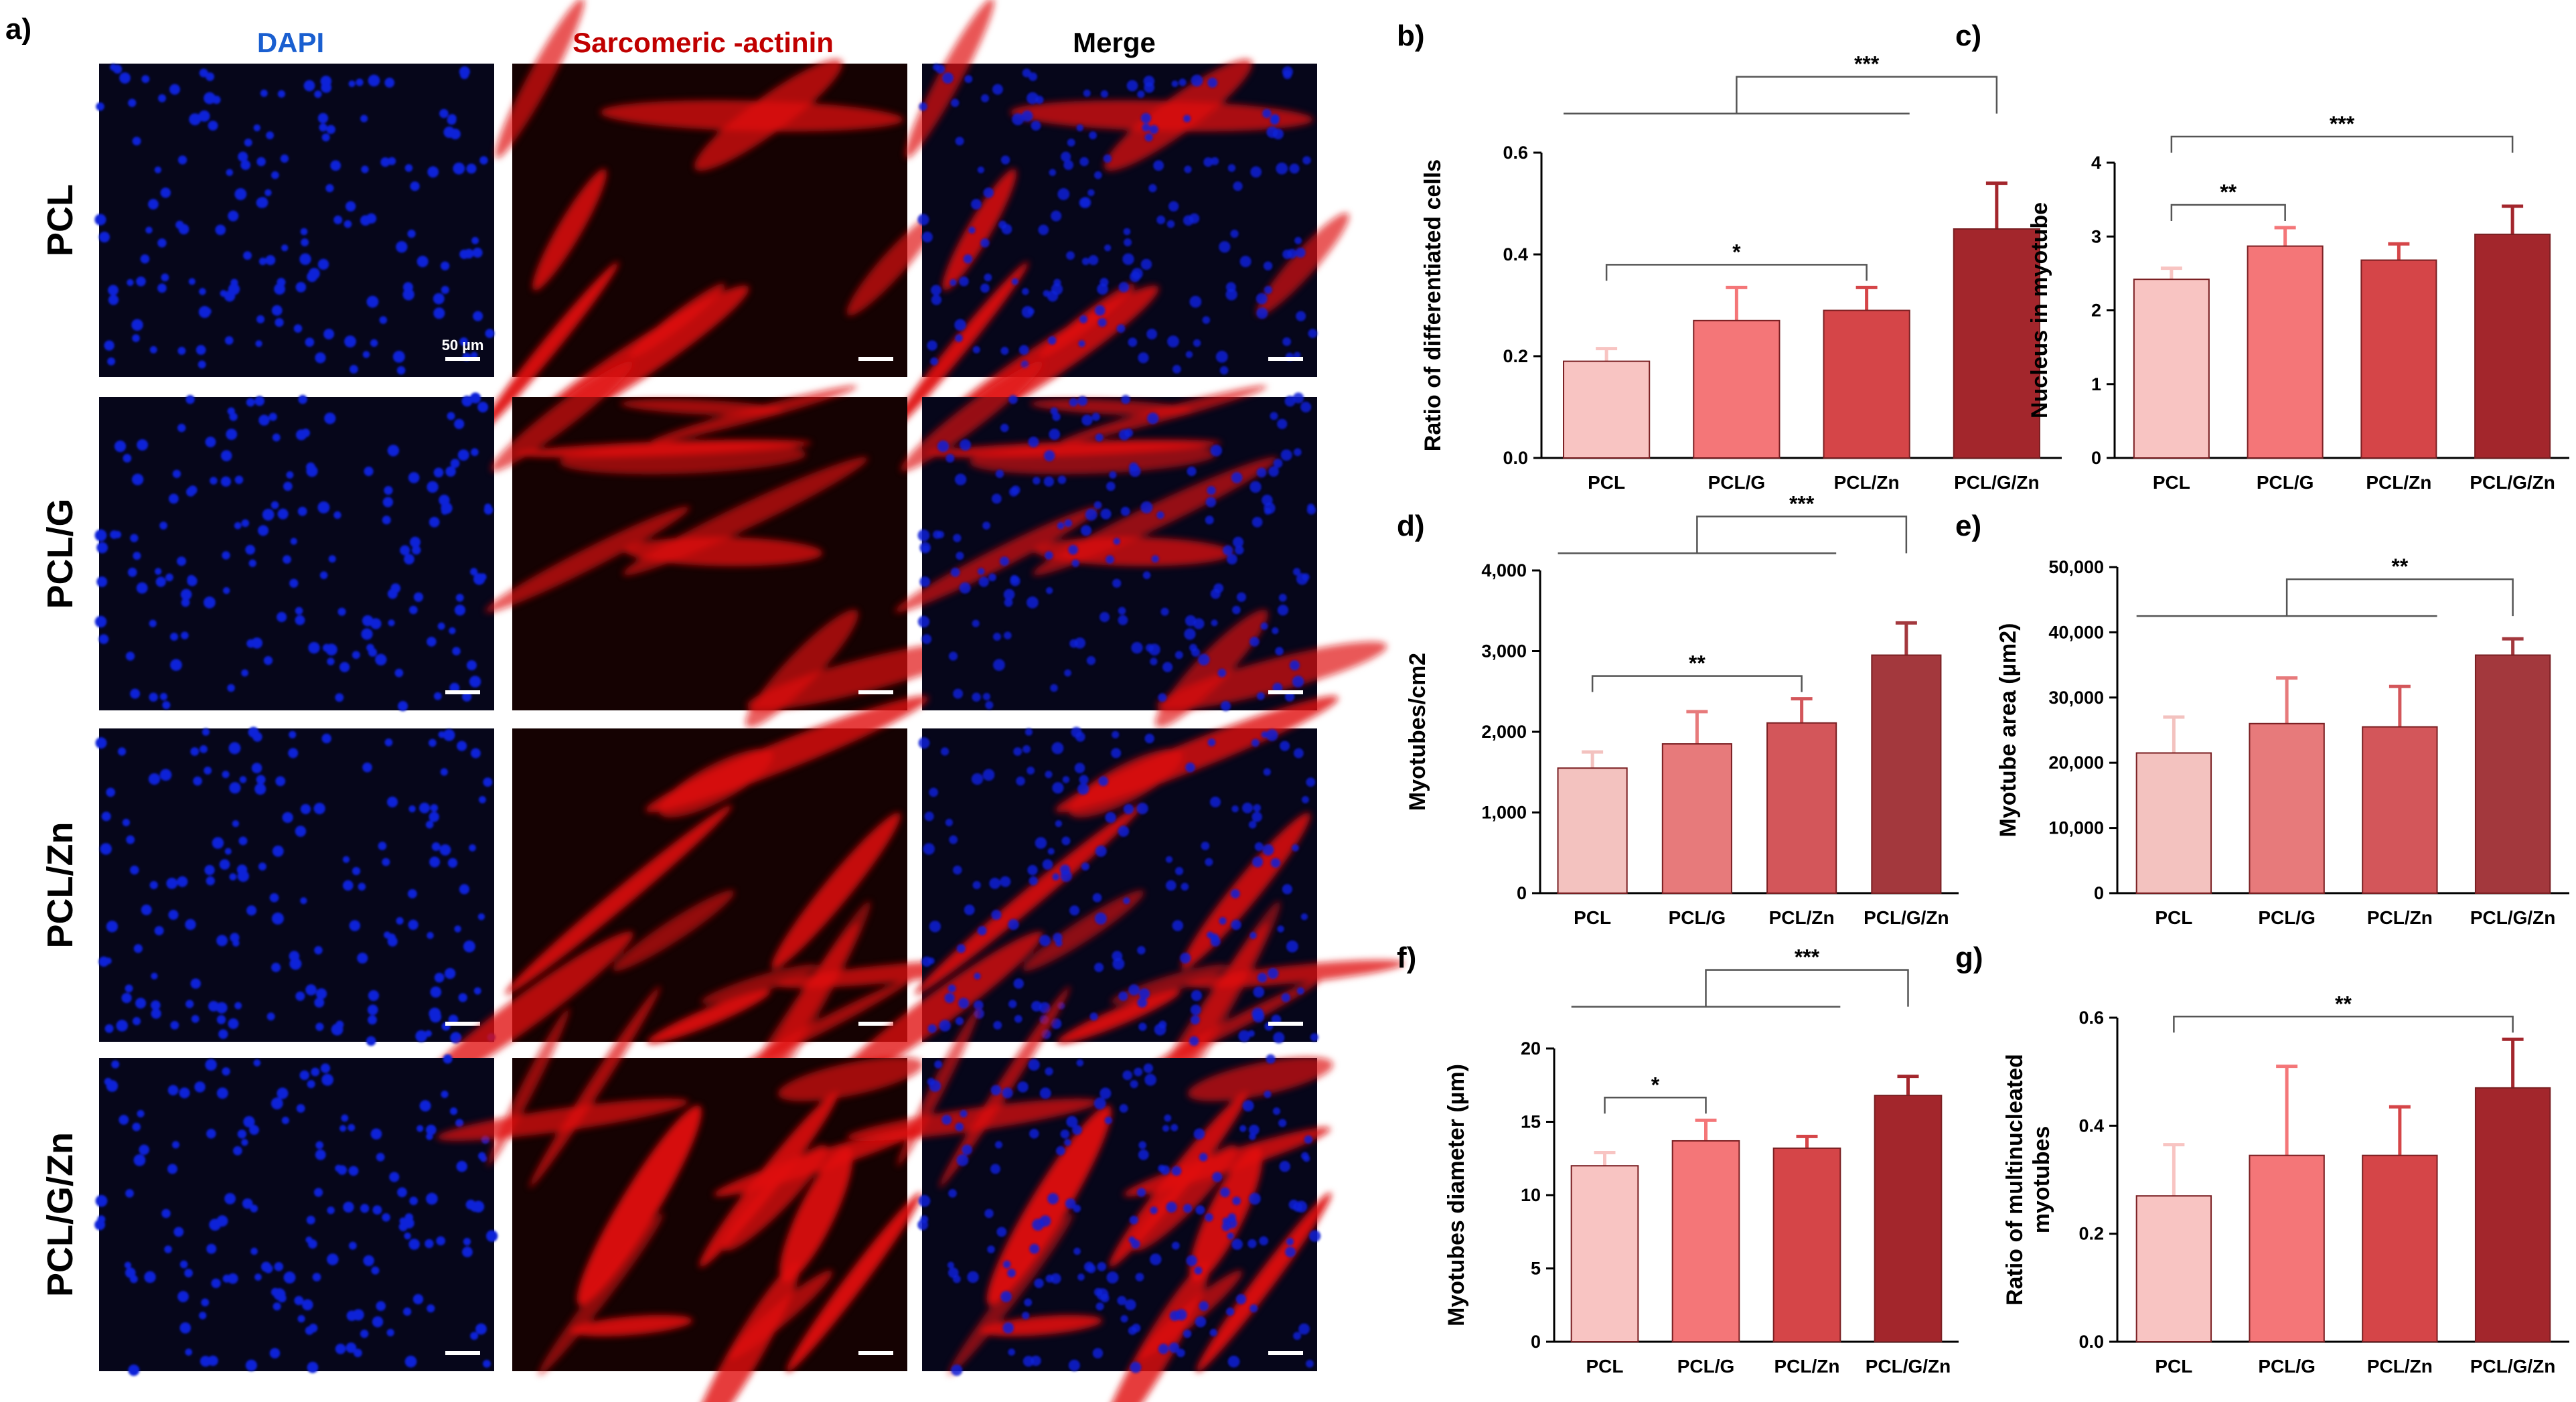 This screenshot has height=1402, width=2576. What do you see at coordinates (1411, 35) in the screenshot?
I see `panel-letter-b: b)` at bounding box center [1411, 35].